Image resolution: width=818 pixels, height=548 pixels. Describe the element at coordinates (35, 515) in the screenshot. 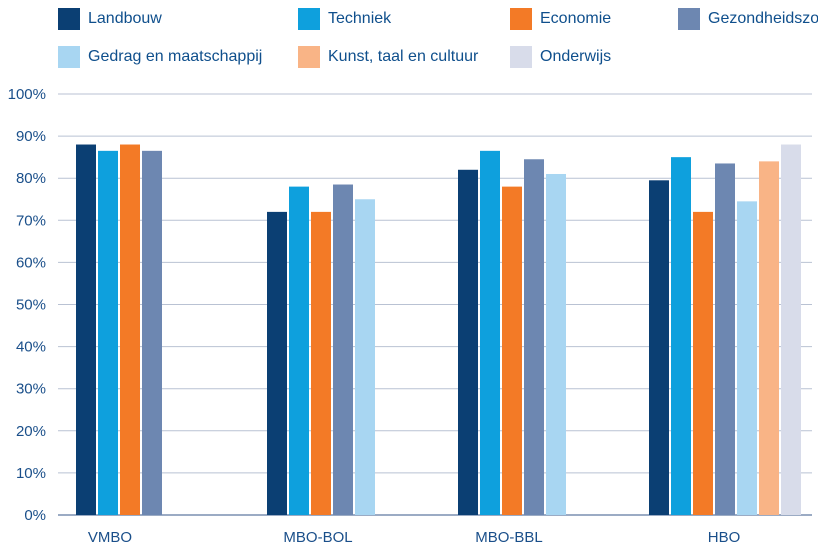

I see `y-tick-label: 0%` at that location.